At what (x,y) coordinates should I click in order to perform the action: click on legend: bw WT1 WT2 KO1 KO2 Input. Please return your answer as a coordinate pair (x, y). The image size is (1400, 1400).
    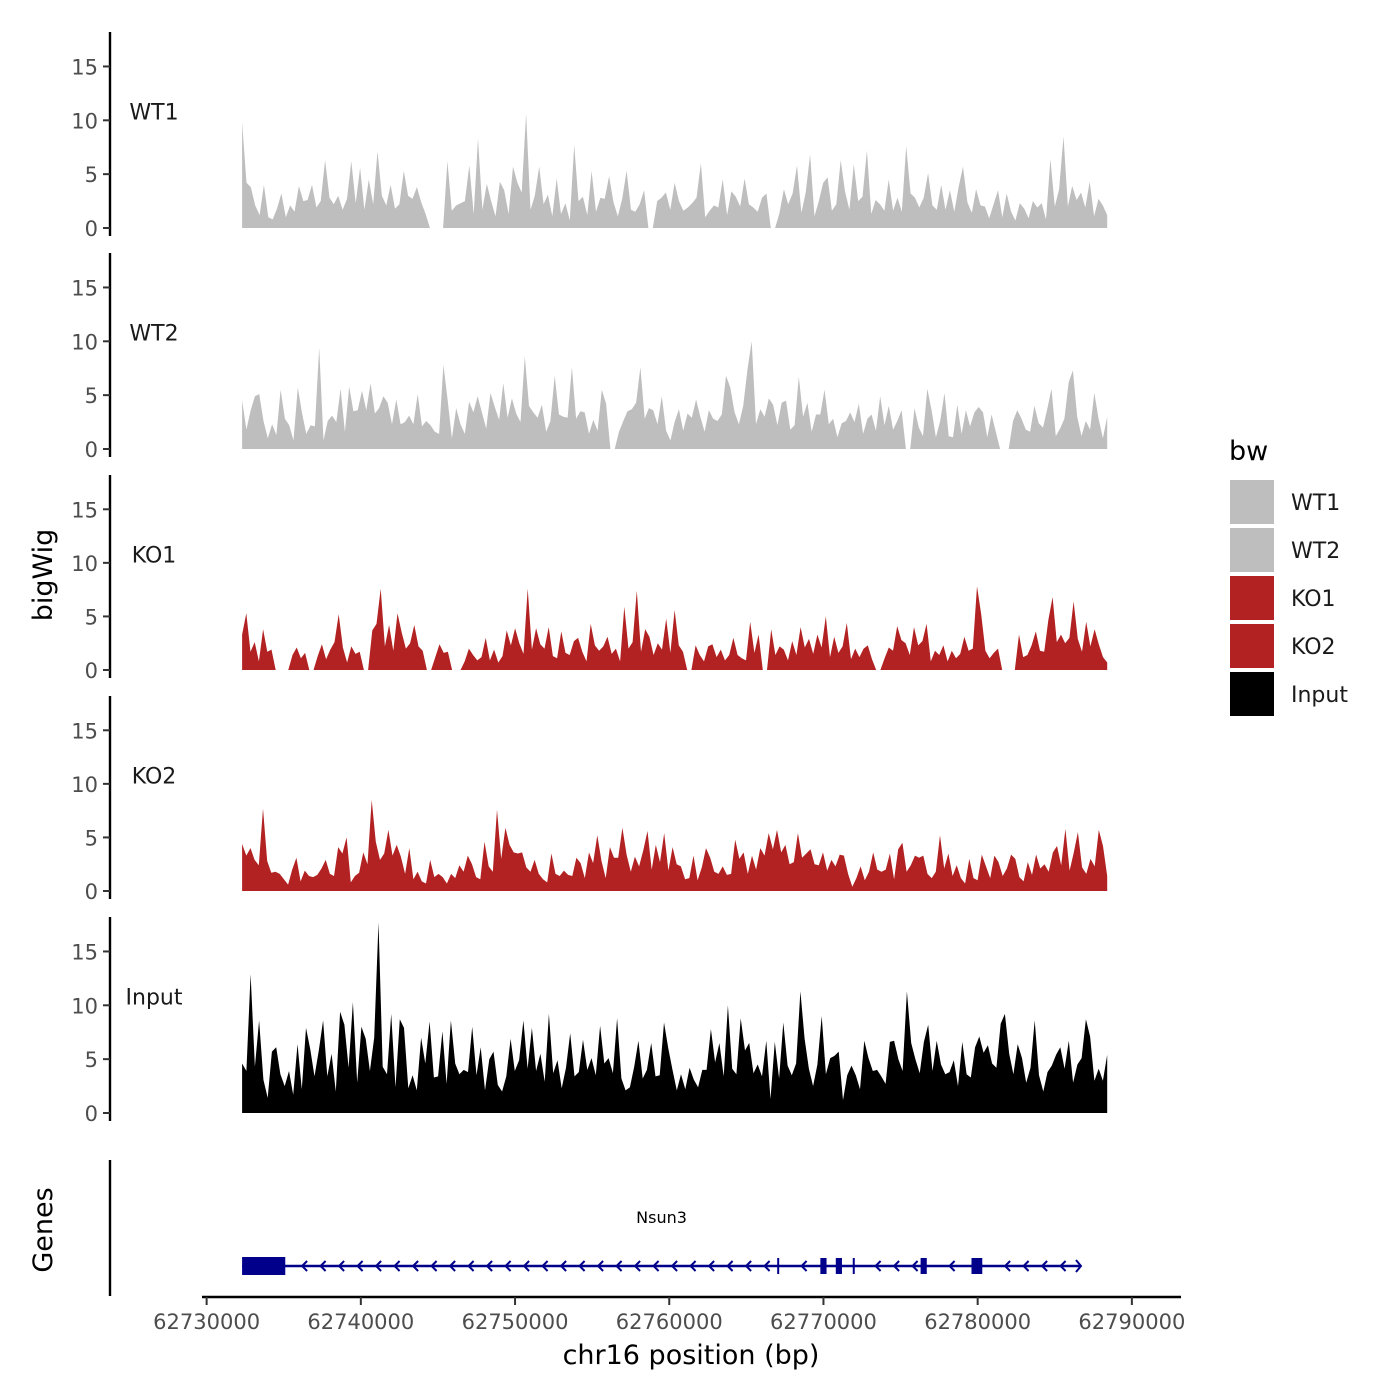
    Looking at the image, I should click on (1288, 576).